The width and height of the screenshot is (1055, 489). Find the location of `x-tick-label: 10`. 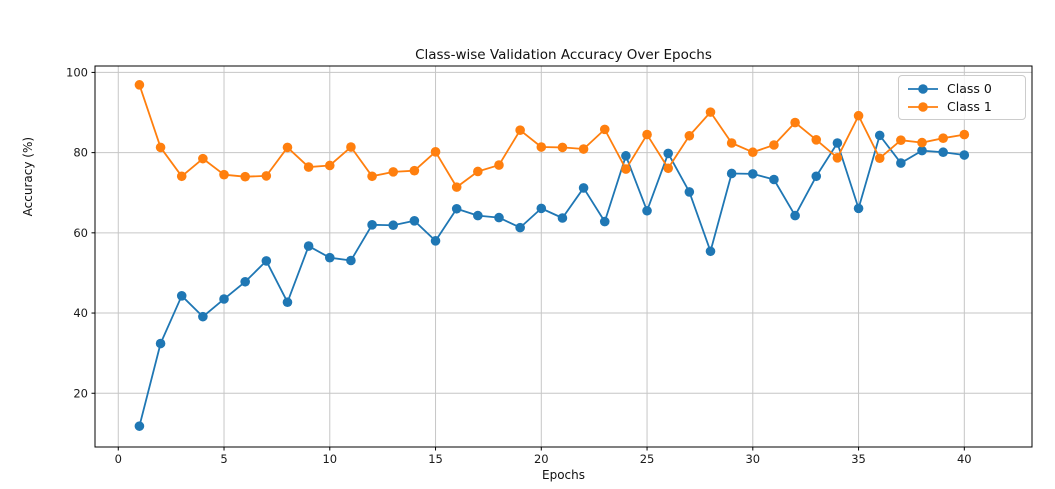

x-tick-label: 10 is located at coordinates (329, 459).